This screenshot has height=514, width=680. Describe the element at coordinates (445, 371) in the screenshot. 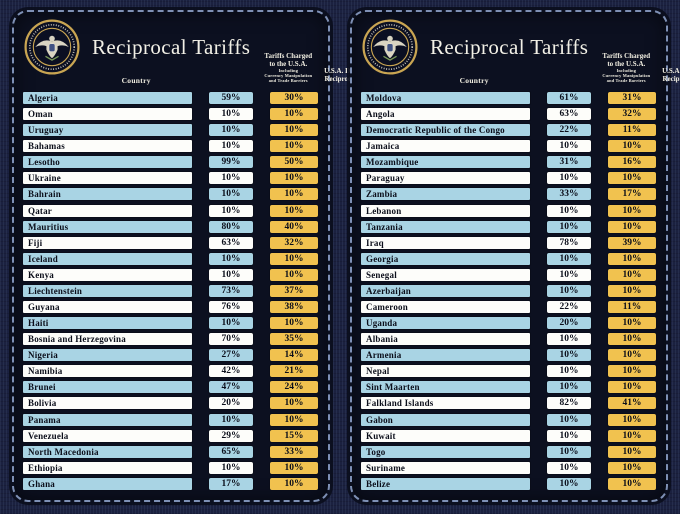

I see `country-cell: Nepal` at that location.